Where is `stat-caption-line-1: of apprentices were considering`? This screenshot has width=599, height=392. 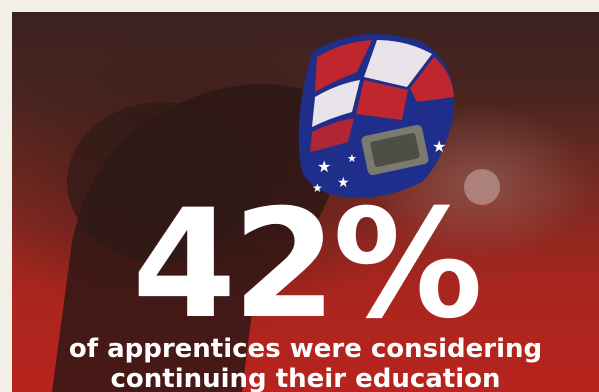 stat-caption-line-1: of apprentices were considering is located at coordinates (305, 349).